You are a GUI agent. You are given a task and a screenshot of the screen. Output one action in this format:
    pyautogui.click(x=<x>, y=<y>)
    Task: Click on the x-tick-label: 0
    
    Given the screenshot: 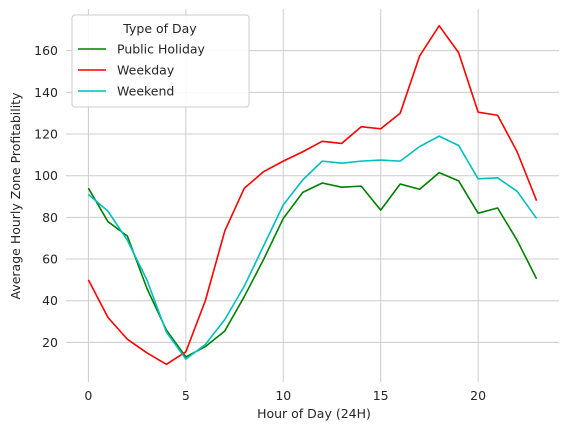 What is the action you would take?
    pyautogui.click(x=88, y=395)
    